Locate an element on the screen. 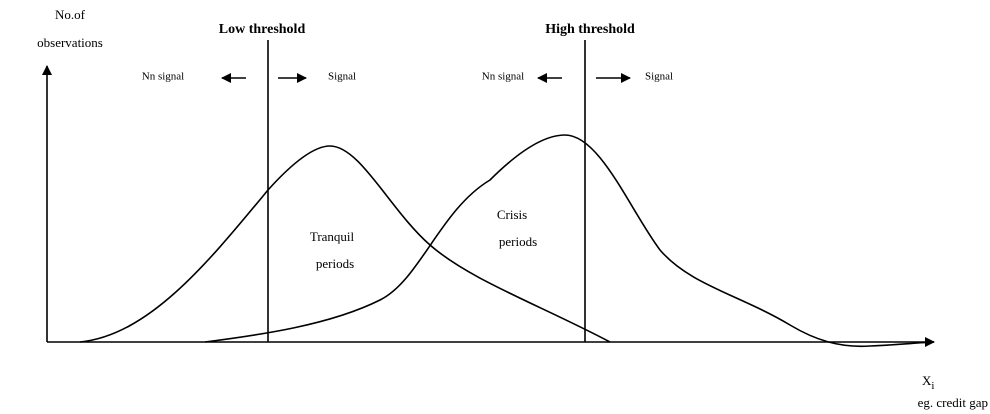 The height and width of the screenshot is (414, 990). y-axis-label: observations is located at coordinates (70, 42).